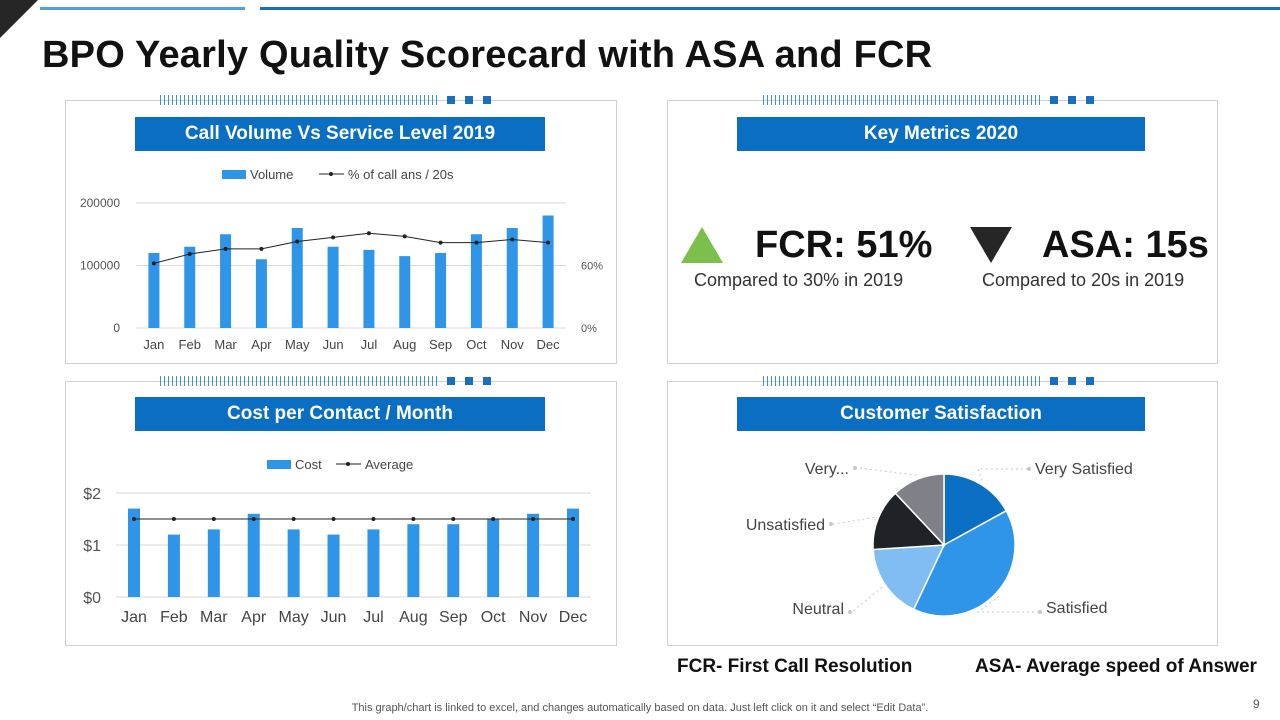 This screenshot has height=720, width=1280. What do you see at coordinates (297, 344) in the screenshot?
I see `x-tick-label: May` at bounding box center [297, 344].